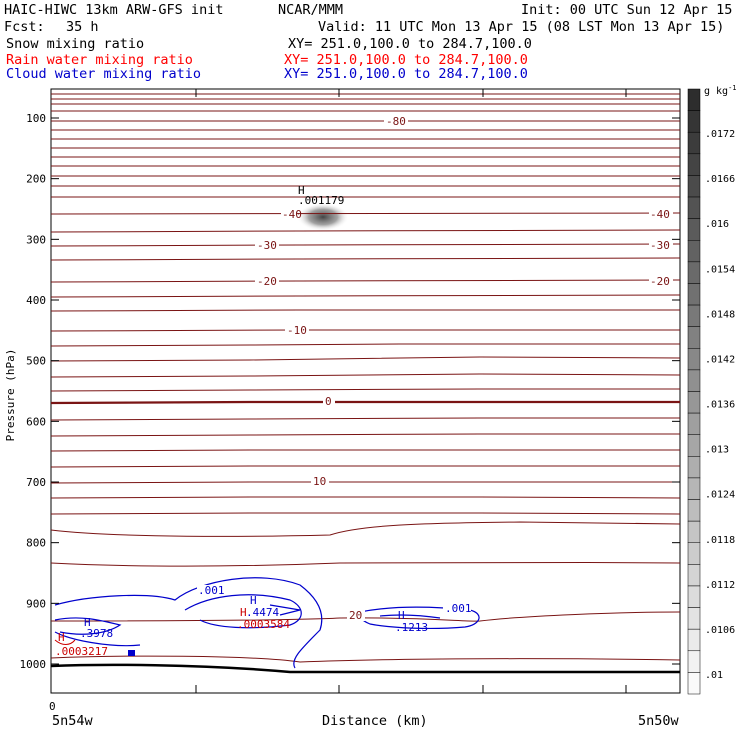 The width and height of the screenshot is (740, 740). I want to click on temp-label: 0, so click(328, 401).